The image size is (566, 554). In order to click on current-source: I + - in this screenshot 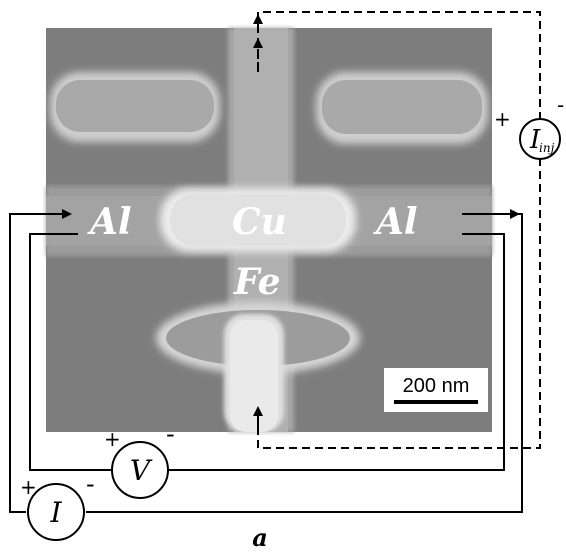, I will do `click(57, 505)`.